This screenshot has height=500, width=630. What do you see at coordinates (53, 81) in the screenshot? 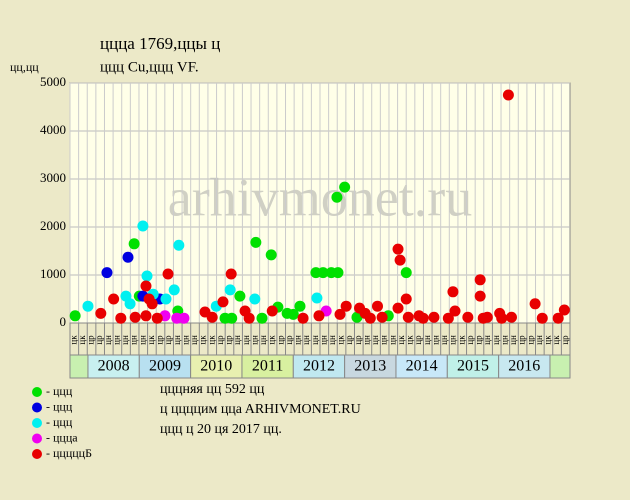
I see `y-tick-label: 5000` at bounding box center [53, 81].